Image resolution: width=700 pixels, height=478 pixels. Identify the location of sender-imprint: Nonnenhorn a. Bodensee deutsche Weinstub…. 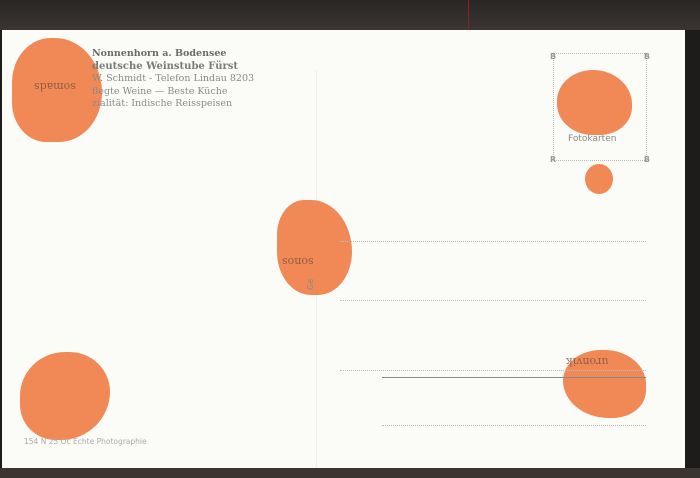
(173, 79).